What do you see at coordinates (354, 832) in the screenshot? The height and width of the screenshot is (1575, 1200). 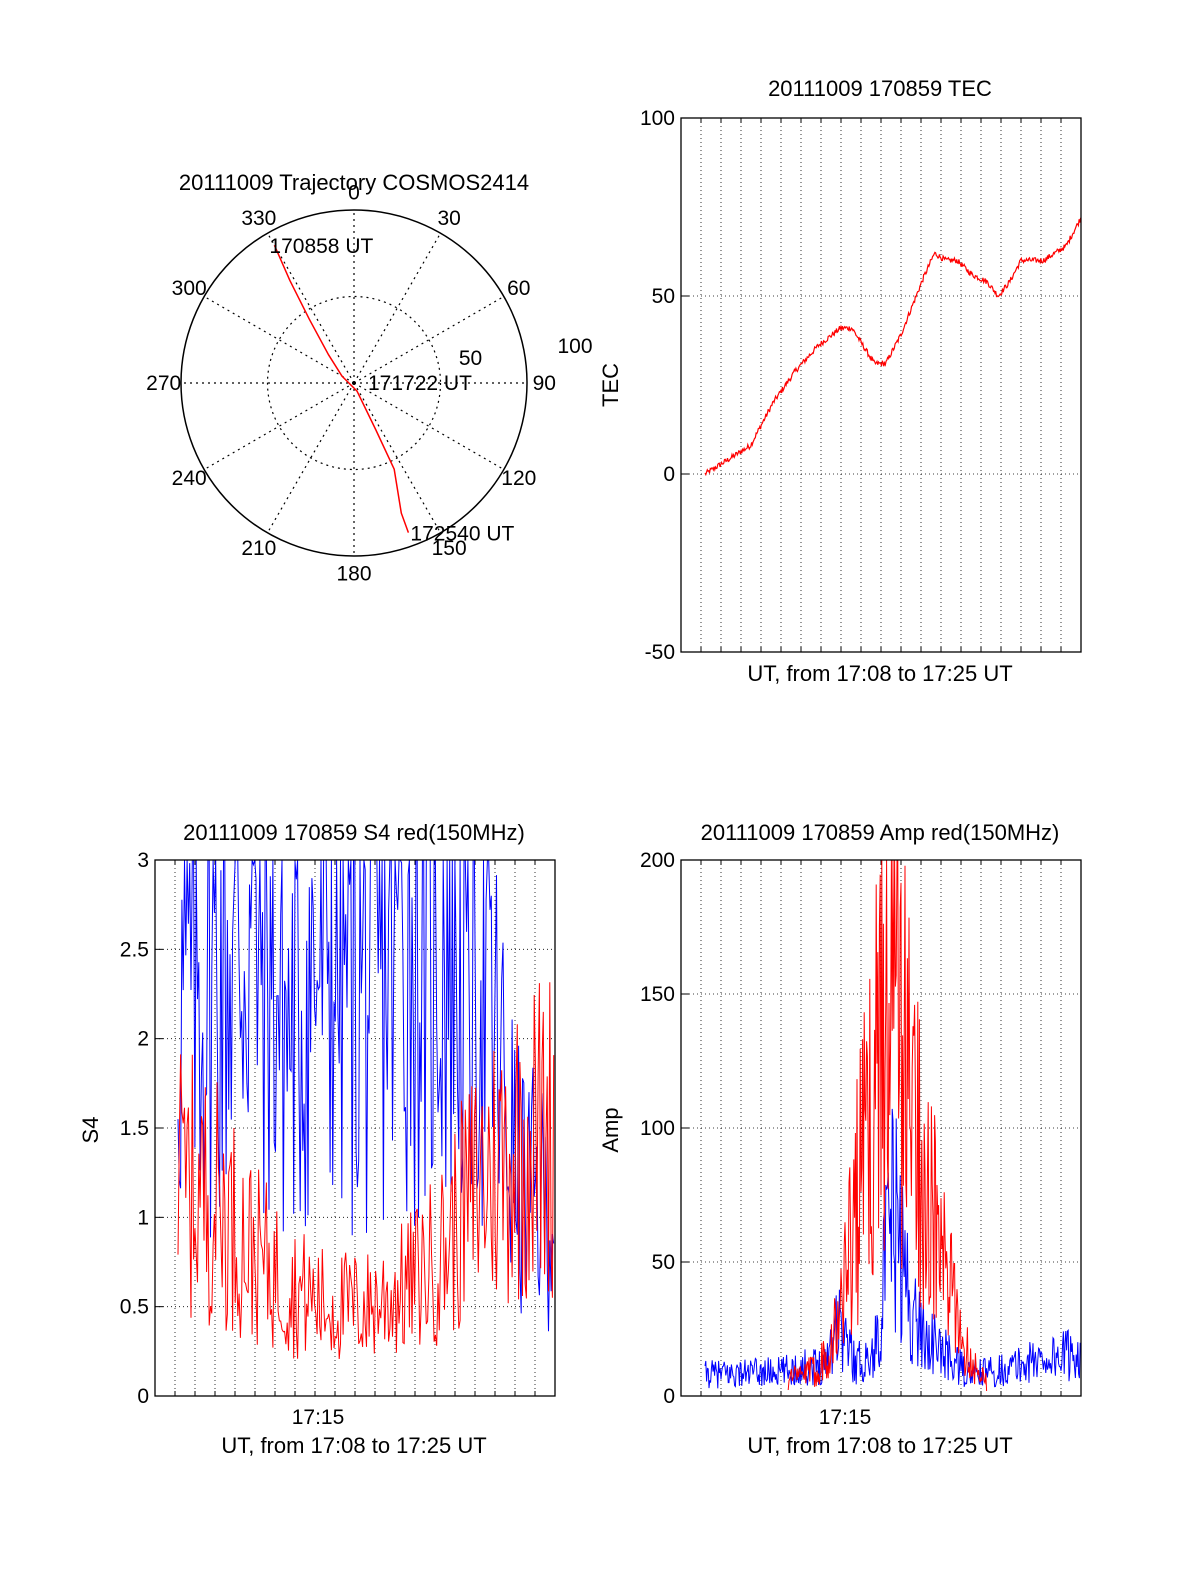 I see `s4-title: 20111009 170859 S4 red(150MHz)` at bounding box center [354, 832].